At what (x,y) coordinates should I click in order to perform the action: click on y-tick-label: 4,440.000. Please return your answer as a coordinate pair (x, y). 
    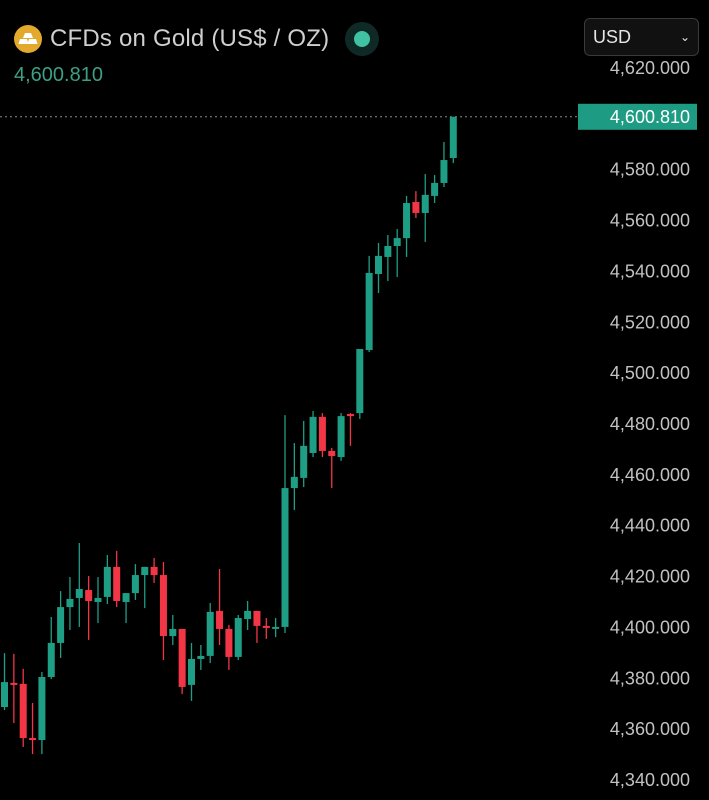
    Looking at the image, I should click on (650, 526).